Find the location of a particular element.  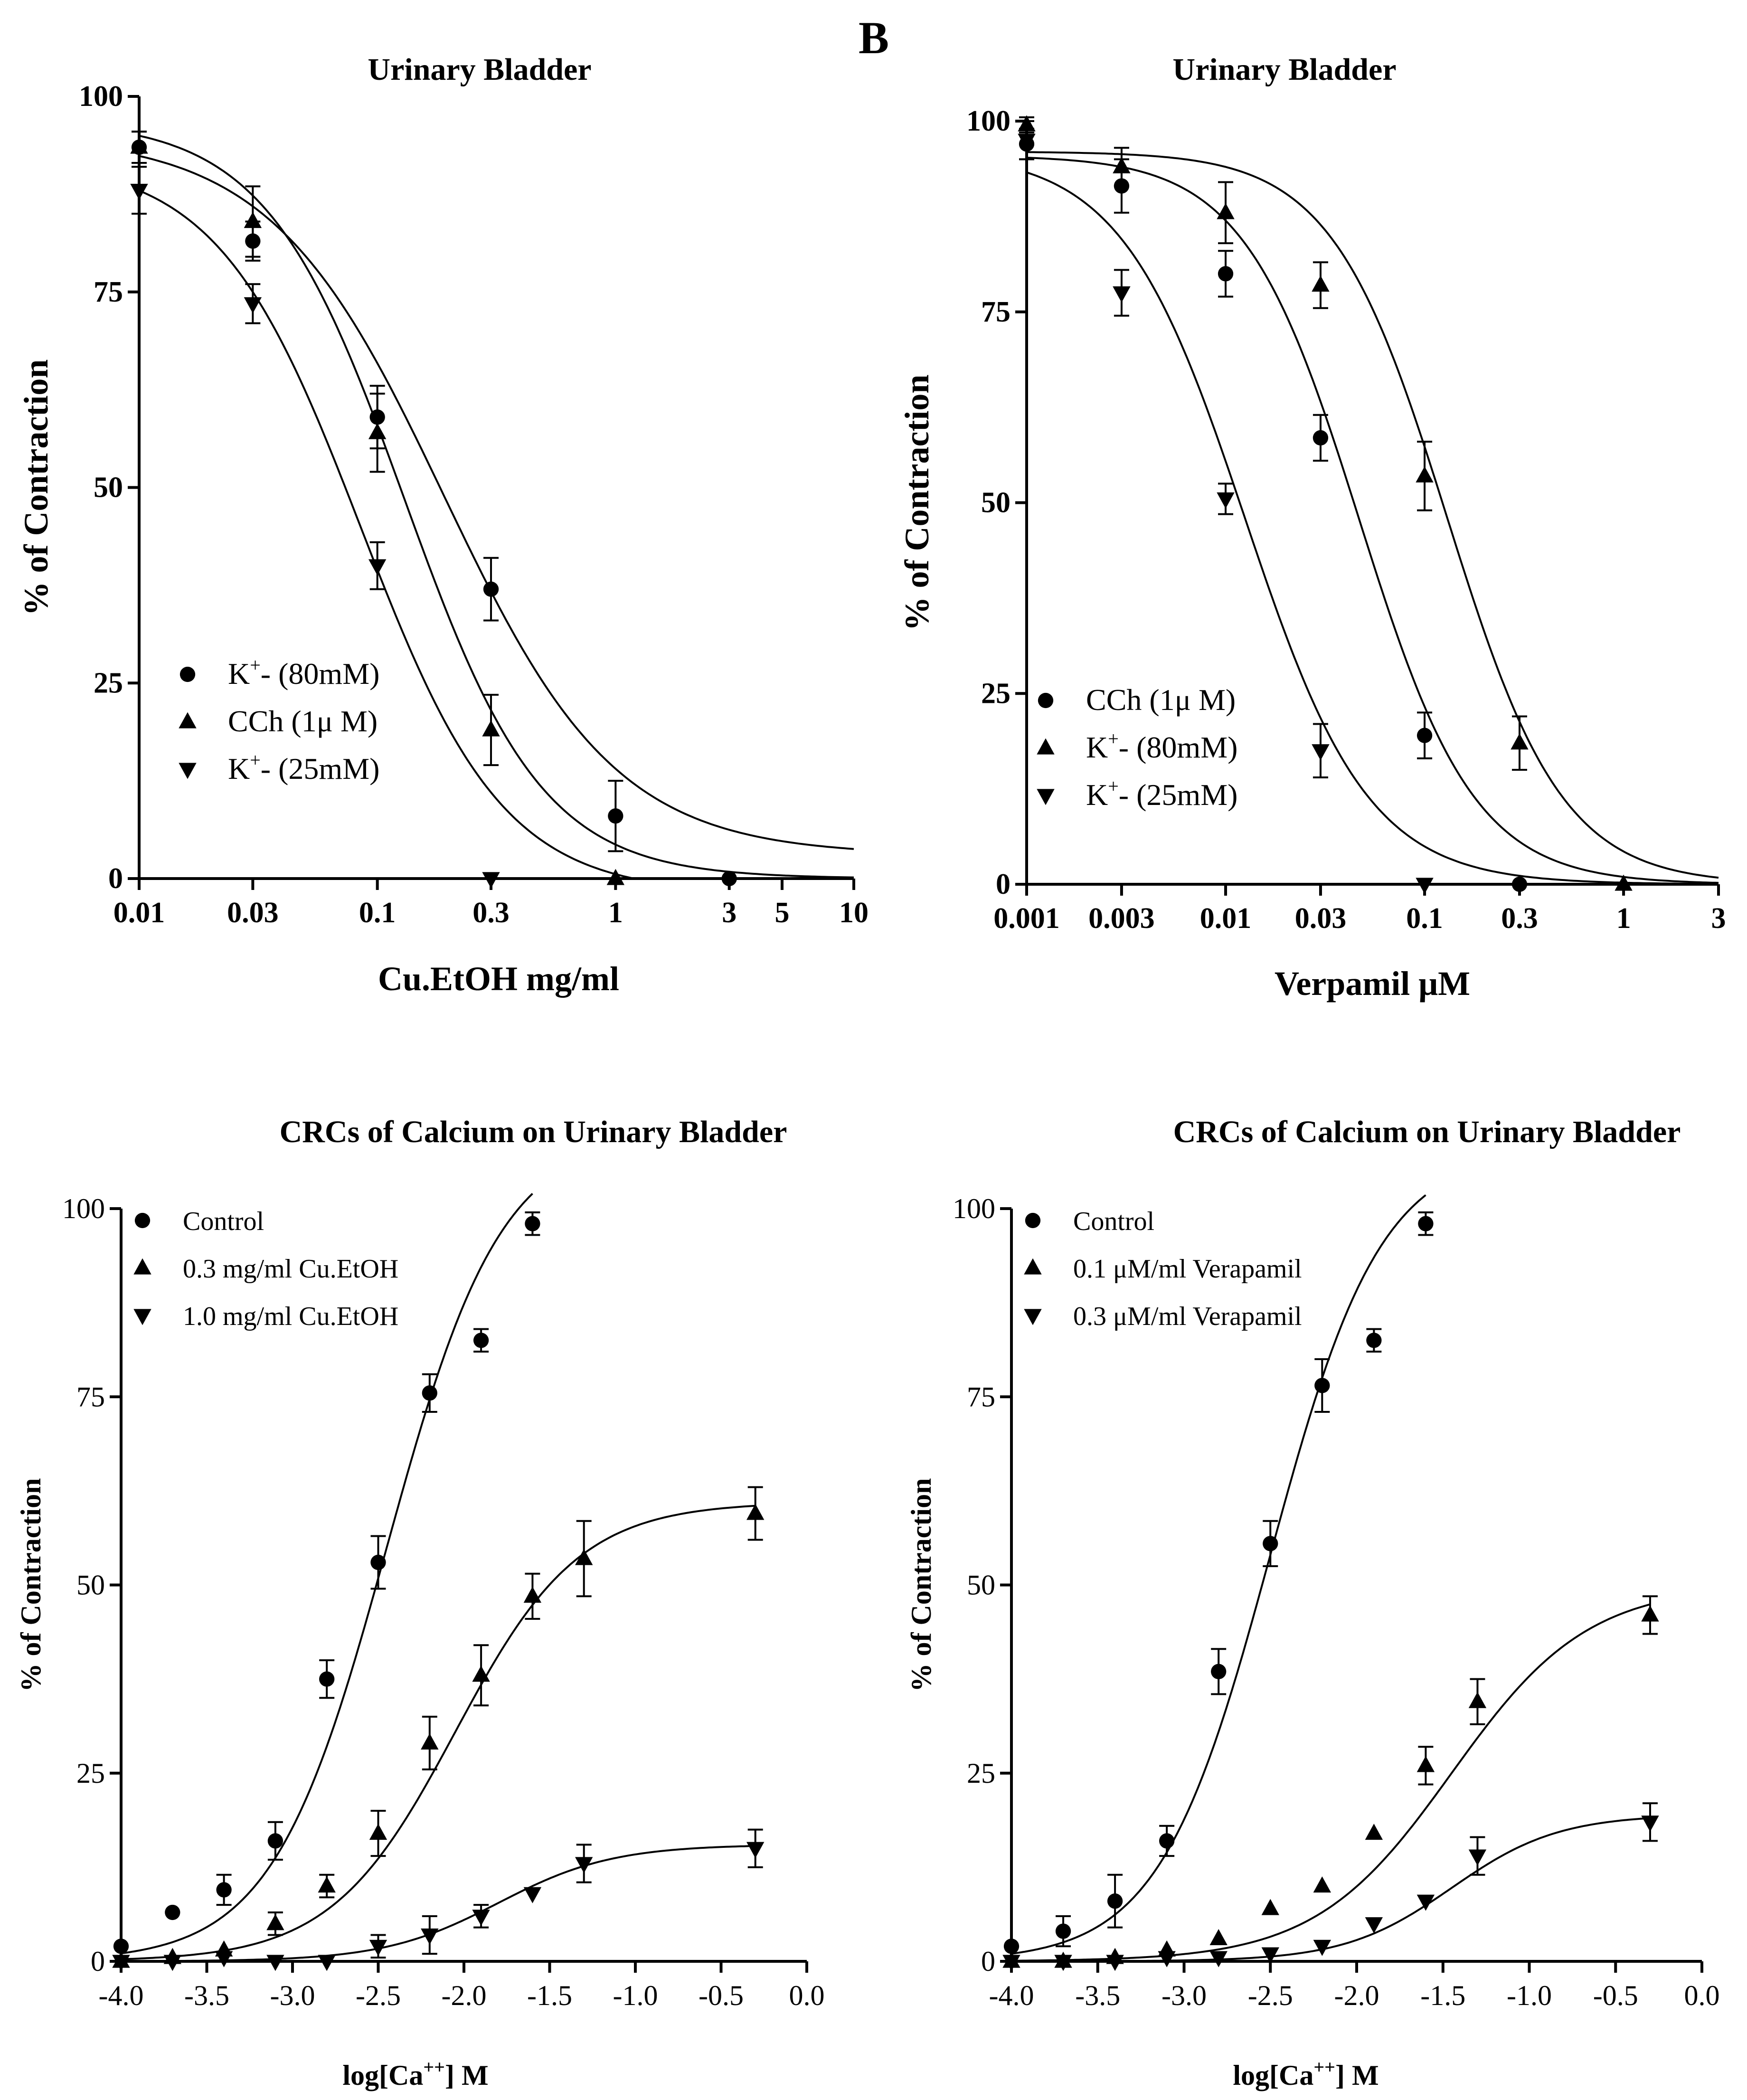

legend-item-1-0-mg-ml-cu-etoh: 1.0 mg/ml Cu.EtOH is located at coordinates (265, 1317).